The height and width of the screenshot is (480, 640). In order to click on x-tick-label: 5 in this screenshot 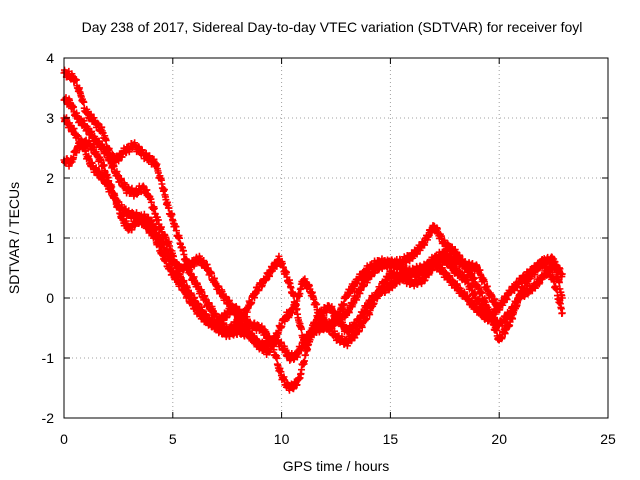, I will do `click(173, 439)`.